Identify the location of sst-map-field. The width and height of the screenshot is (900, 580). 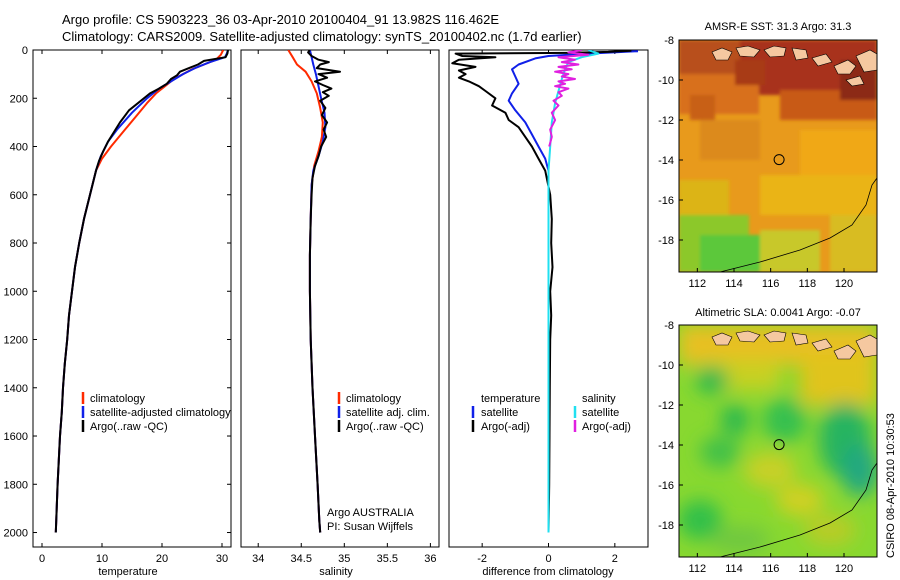
(778, 156).